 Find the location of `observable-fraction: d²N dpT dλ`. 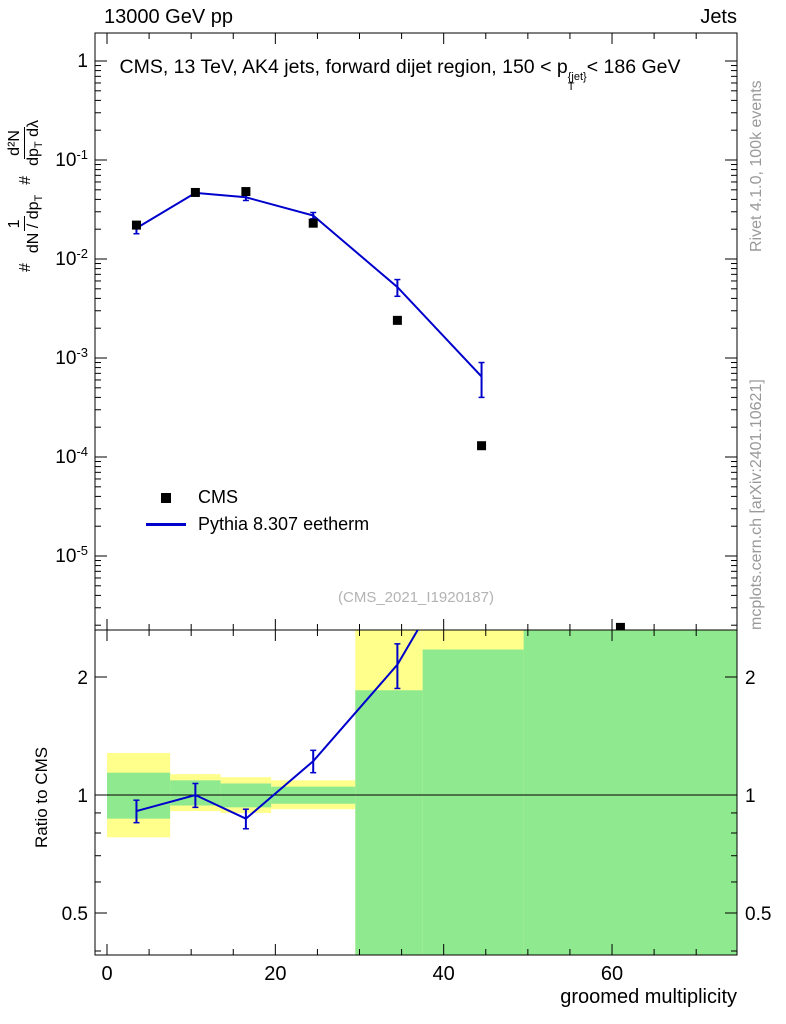

observable-fraction: d²N dpT dλ is located at coordinates (26, 142).